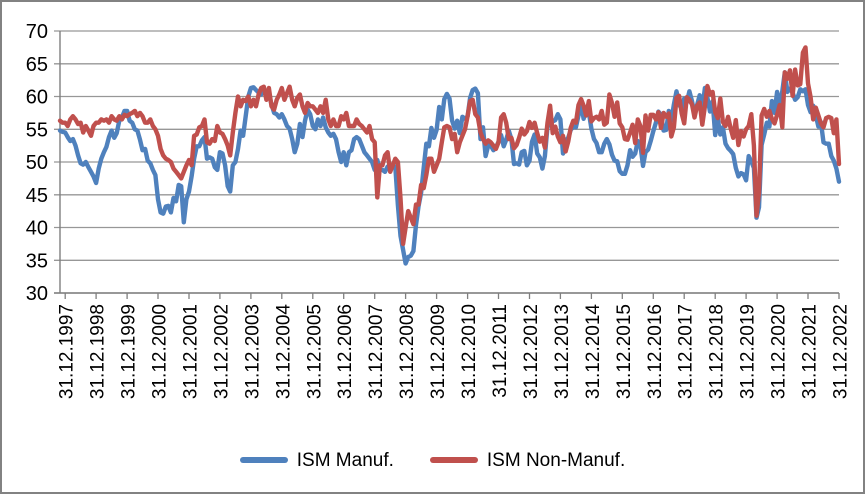 This screenshot has width=865, height=494. I want to click on x-axis-label: 31.12.2018, so click(717, 351).